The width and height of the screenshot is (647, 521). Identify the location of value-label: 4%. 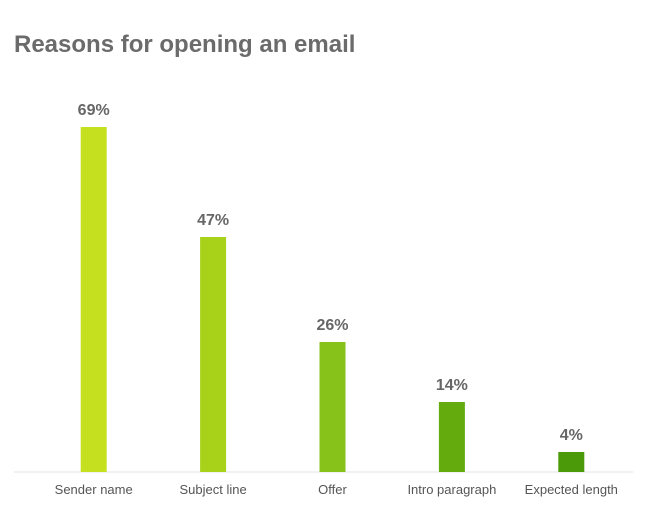
(571, 435).